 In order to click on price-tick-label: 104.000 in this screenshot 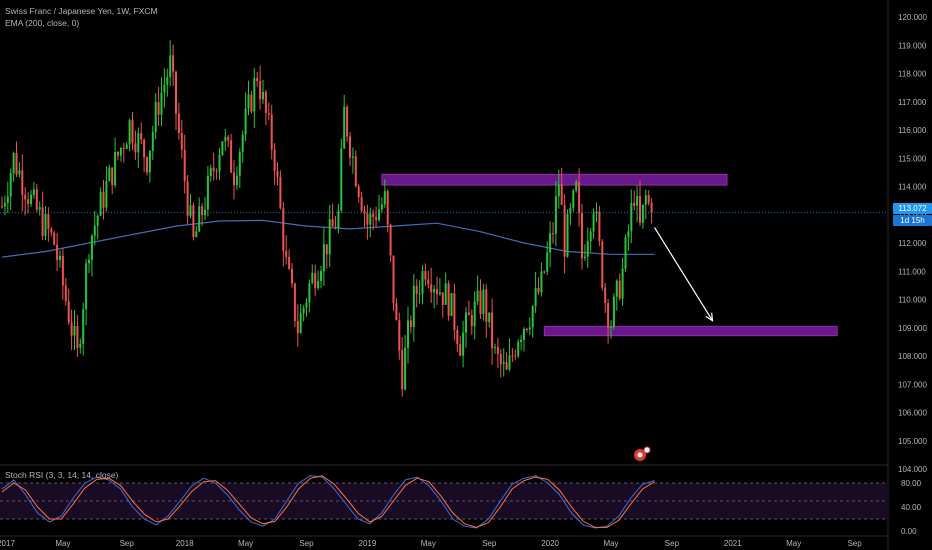, I will do `click(912, 469)`.